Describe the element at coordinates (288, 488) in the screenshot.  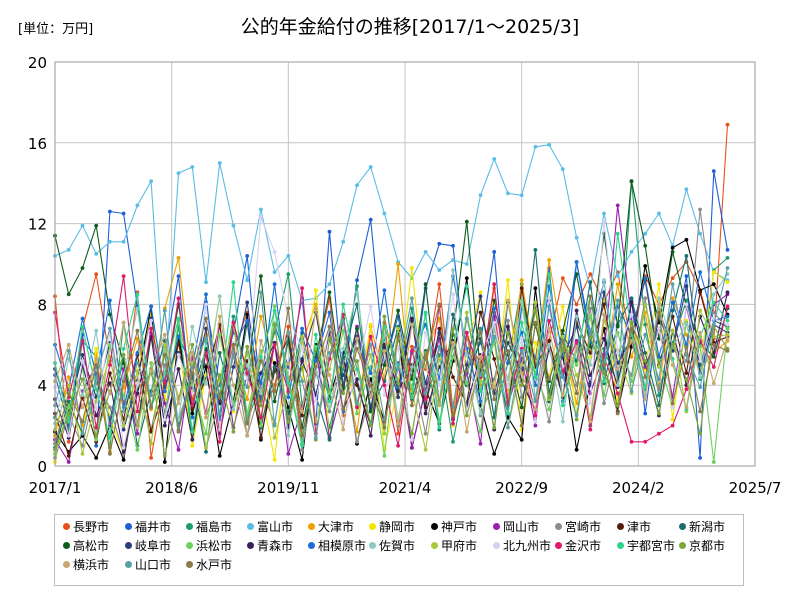
I see `x-tick-label: 2019/11` at that location.